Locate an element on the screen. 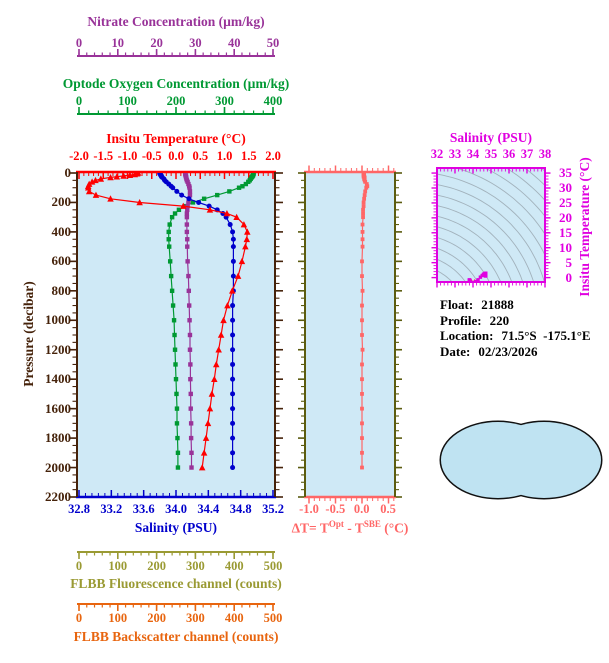  tick-label: -1.5 is located at coordinates (103, 156).